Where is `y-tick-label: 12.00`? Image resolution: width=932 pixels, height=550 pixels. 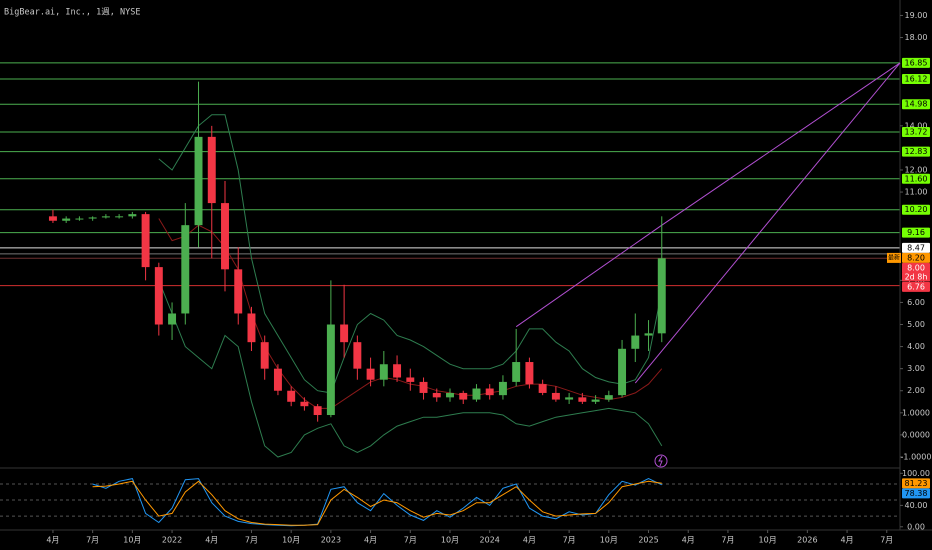
y-tick-label: 12.00 is located at coordinates (916, 169).